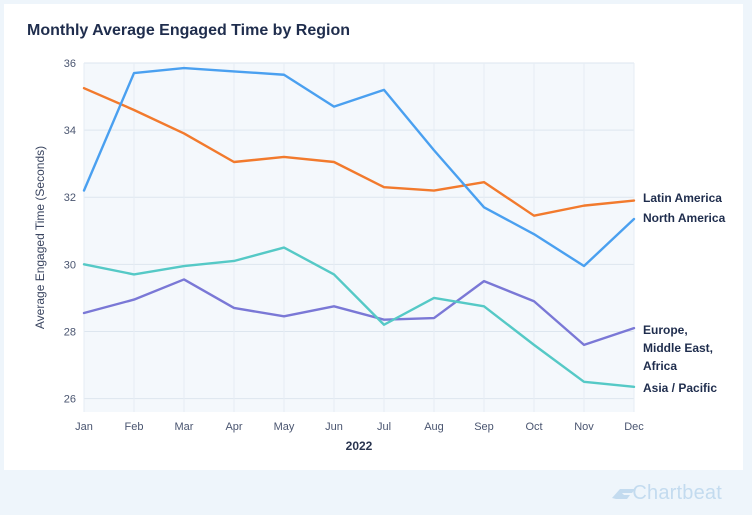  What do you see at coordinates (284, 427) in the screenshot?
I see `x-tick-label: May` at bounding box center [284, 427].